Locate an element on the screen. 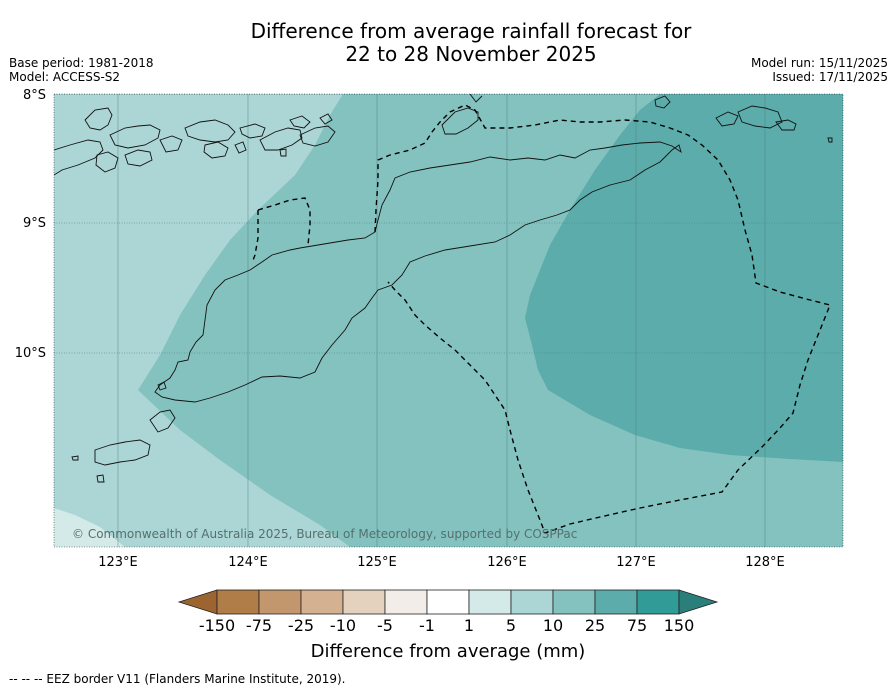  lat-label-9s: 9°S is located at coordinates (34, 223).